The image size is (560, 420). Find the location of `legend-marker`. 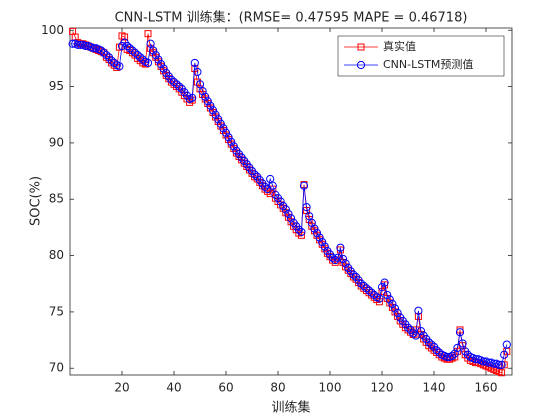

legend-marker is located at coordinates (361, 47).